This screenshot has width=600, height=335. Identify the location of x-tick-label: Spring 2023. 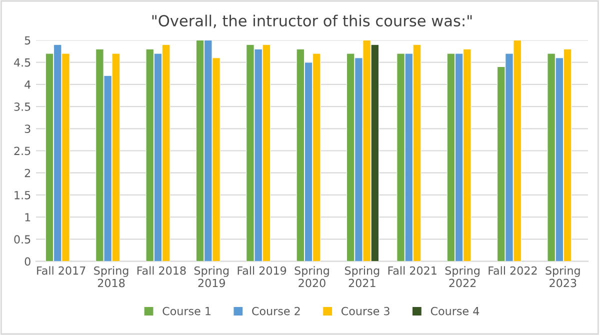
(563, 277).